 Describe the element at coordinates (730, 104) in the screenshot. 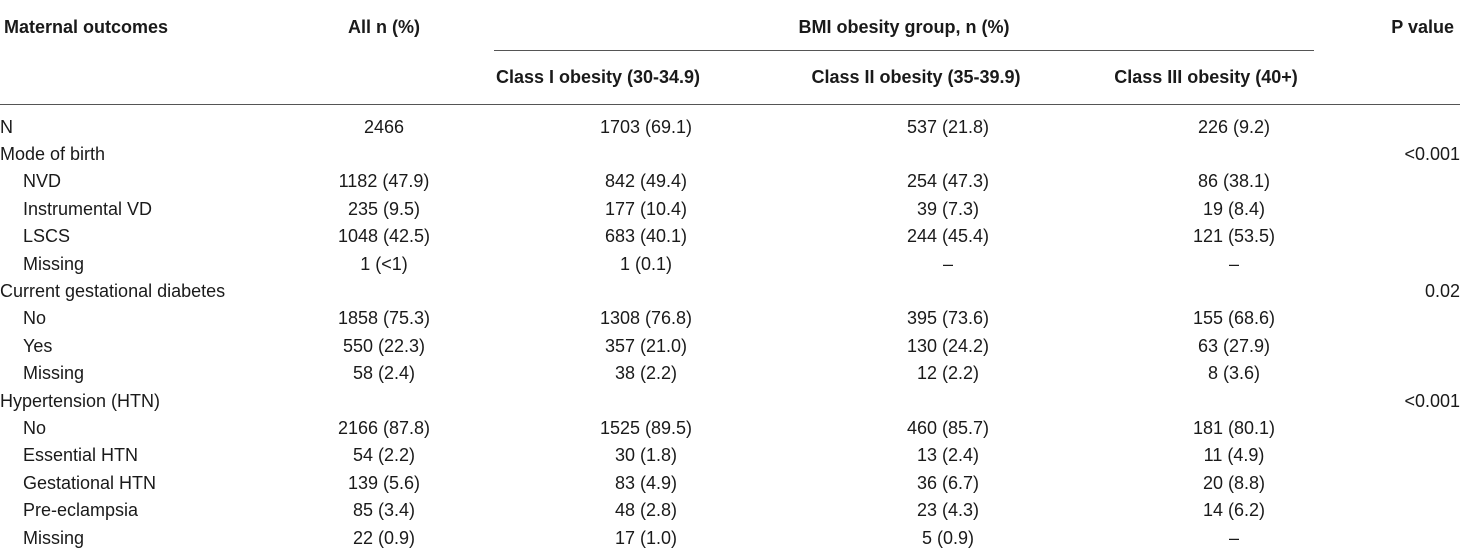

I see `header-bottom-rule` at that location.